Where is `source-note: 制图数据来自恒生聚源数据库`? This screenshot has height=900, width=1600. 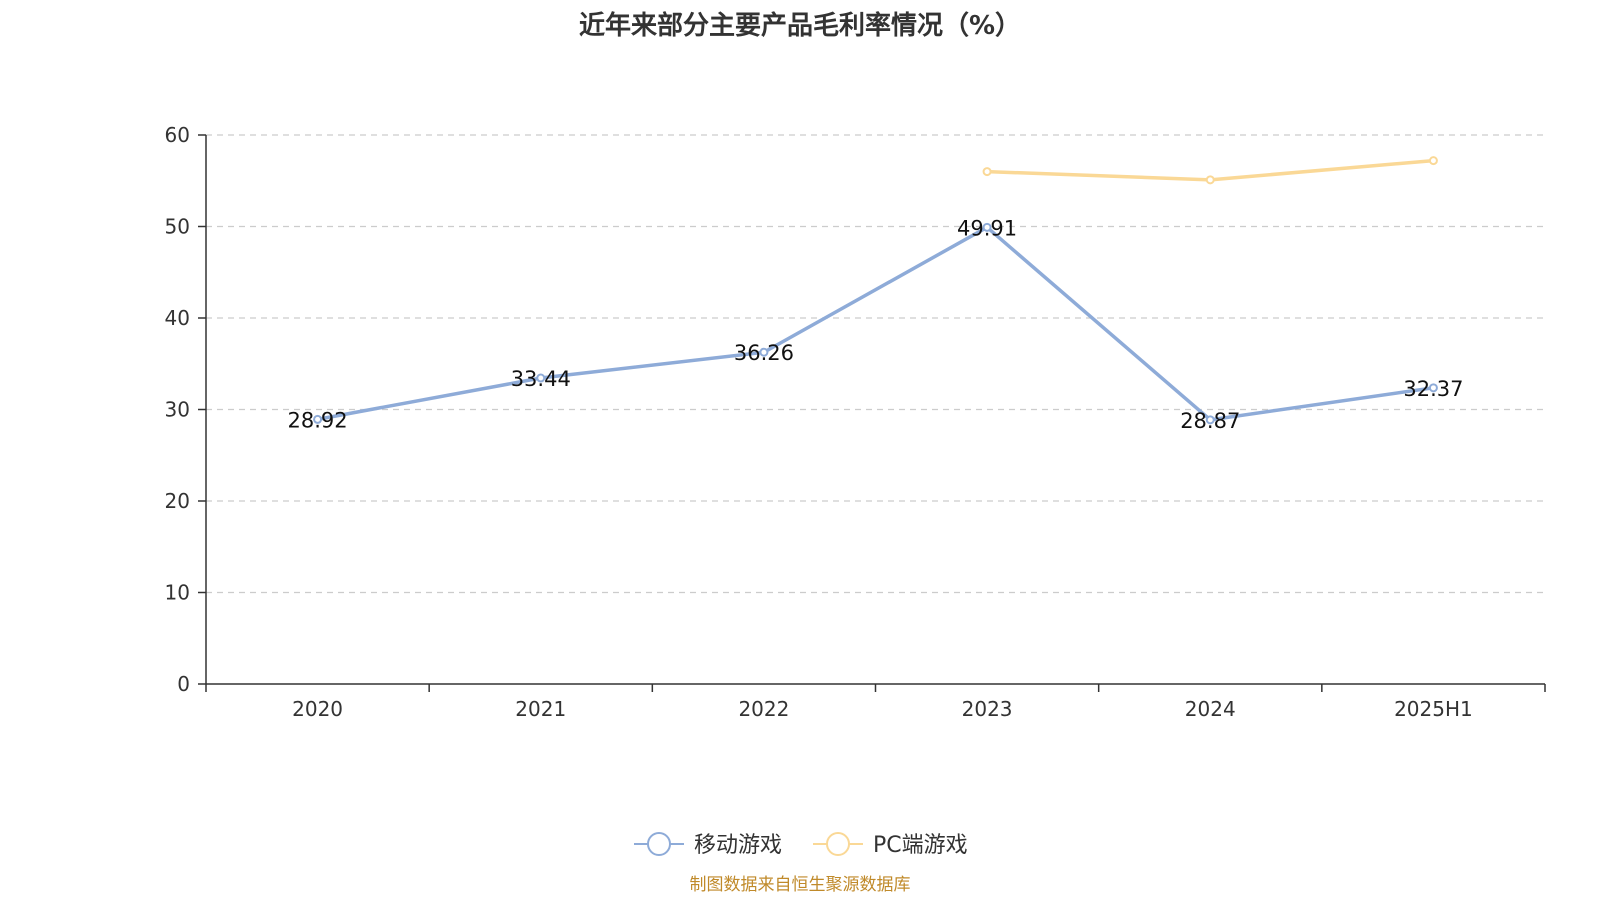
source-note: 制图数据来自恒生聚源数据库 is located at coordinates (800, 885).